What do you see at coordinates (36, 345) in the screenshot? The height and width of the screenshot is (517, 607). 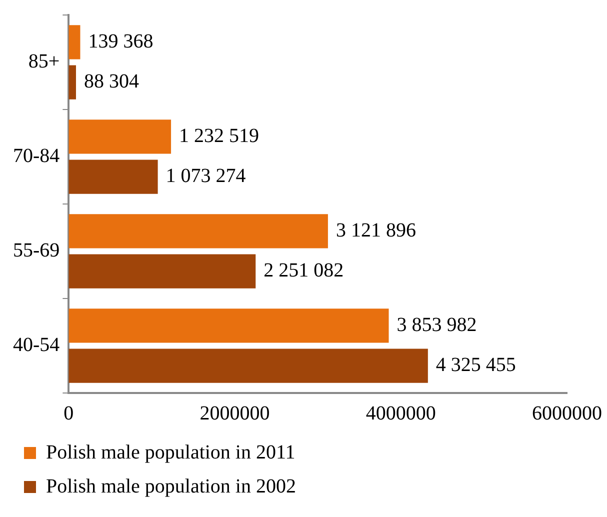 I see `y-tick-label: 40-54` at bounding box center [36, 345].